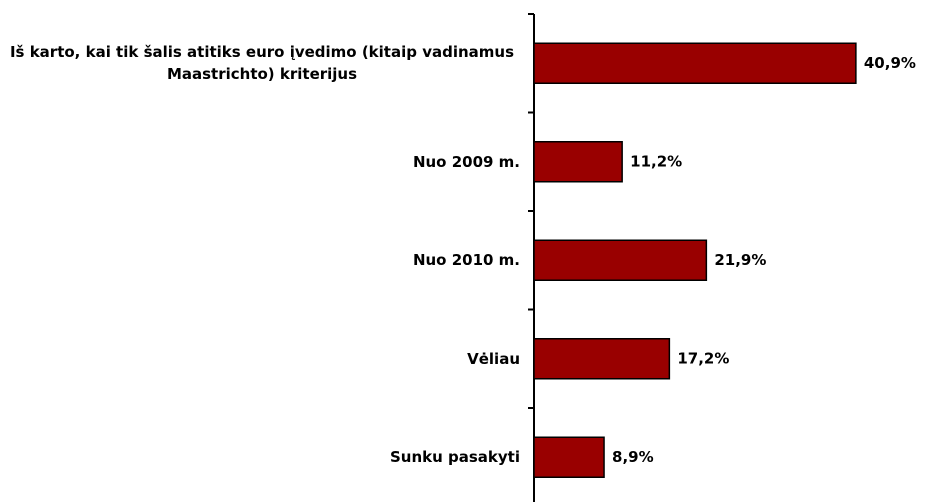 This screenshot has height=502, width=936. Describe the element at coordinates (454, 457) in the screenshot. I see `category-text: Sunku pasakyti` at that location.